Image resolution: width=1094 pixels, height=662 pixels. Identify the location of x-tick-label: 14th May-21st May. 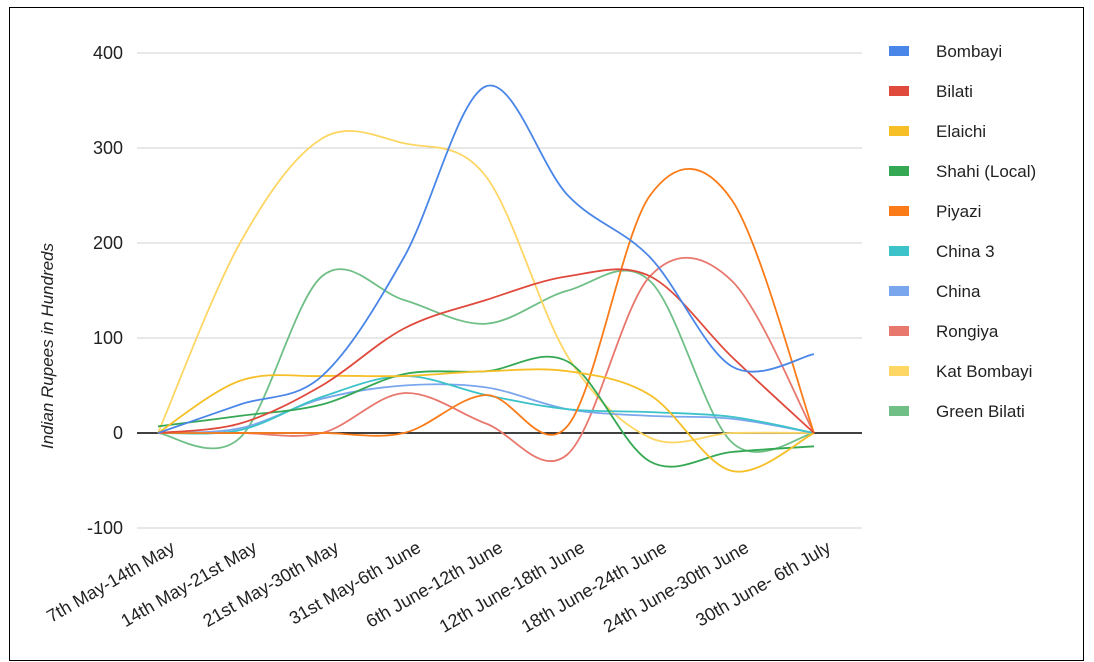
(188, 584).